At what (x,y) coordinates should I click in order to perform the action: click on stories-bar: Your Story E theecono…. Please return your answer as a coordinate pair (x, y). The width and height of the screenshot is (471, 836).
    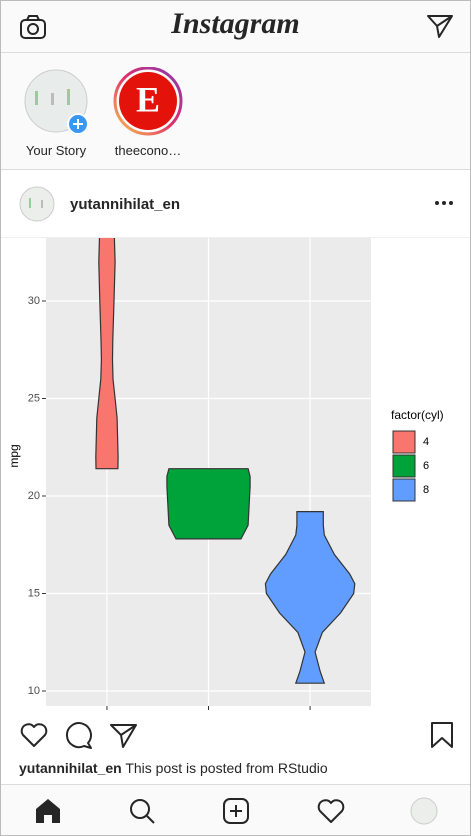
    Looking at the image, I should click on (235, 111).